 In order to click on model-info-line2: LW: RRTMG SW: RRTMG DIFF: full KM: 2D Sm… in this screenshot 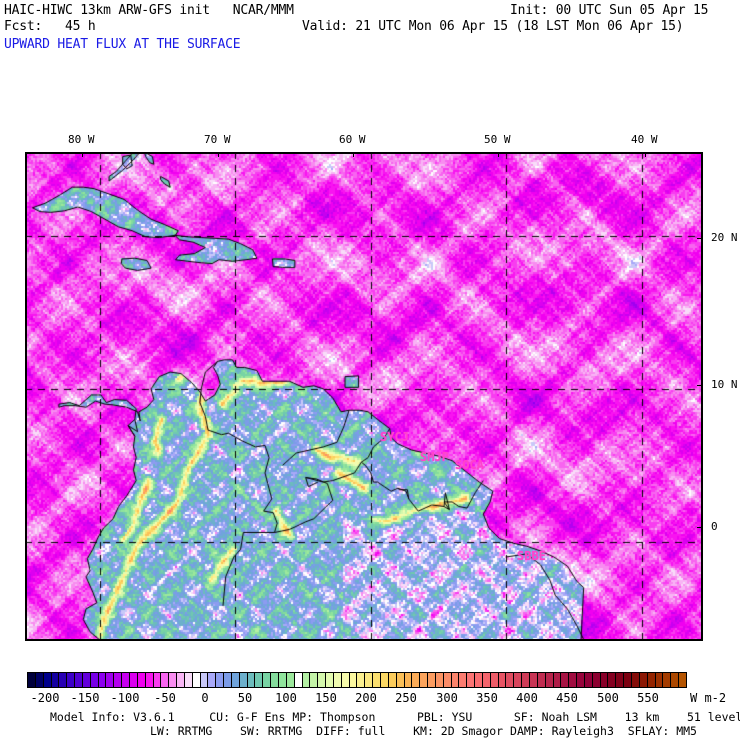, I will do `click(423, 731)`.